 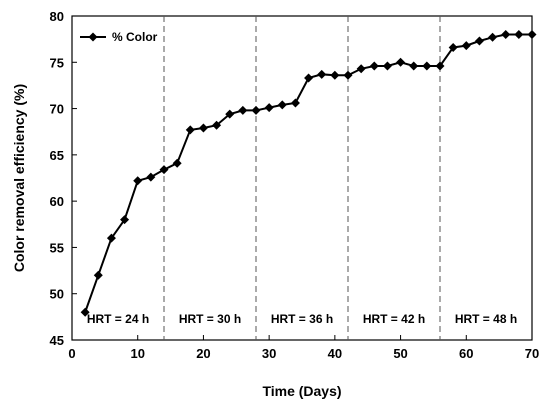 What do you see at coordinates (335, 353) in the screenshot?
I see `x-tick-label: 40` at bounding box center [335, 353].